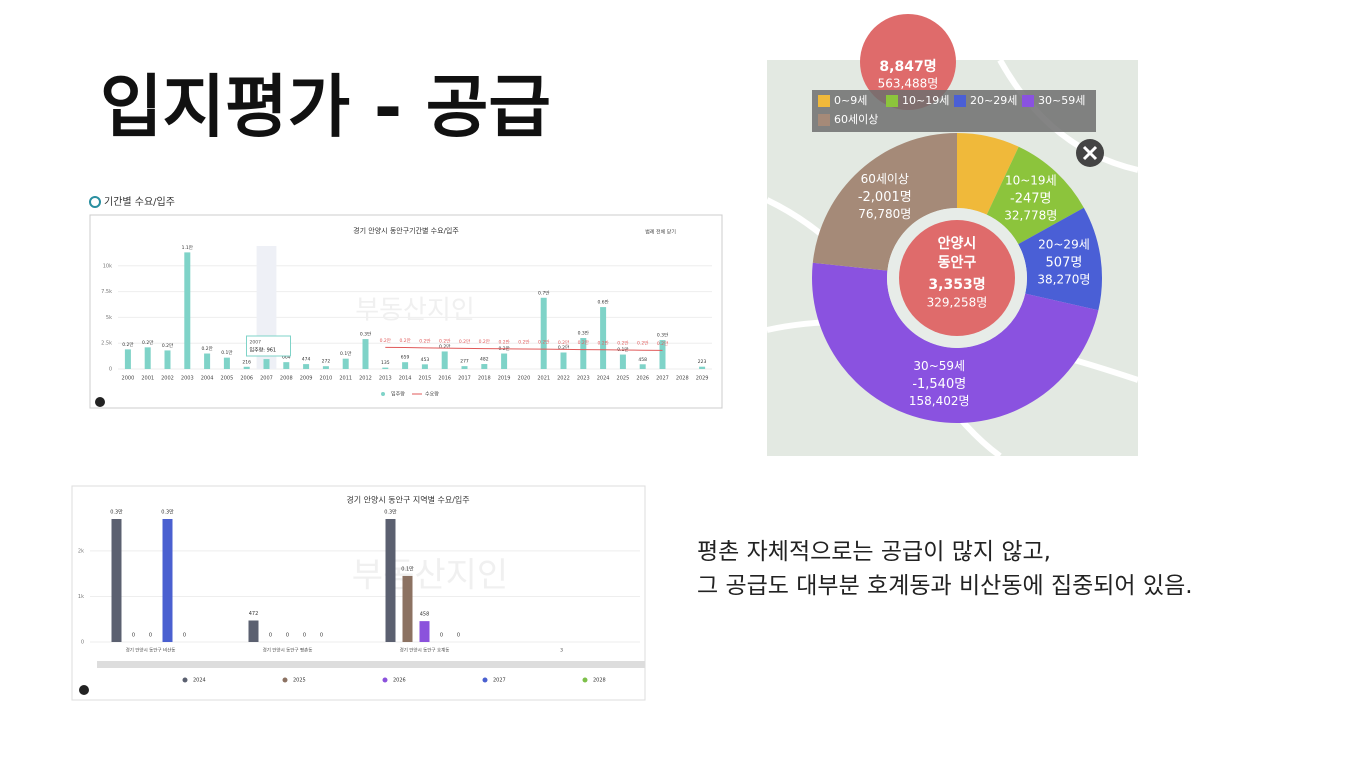  Describe the element at coordinates (484, 360) in the screenshot. I see `data-label: 482` at that location.